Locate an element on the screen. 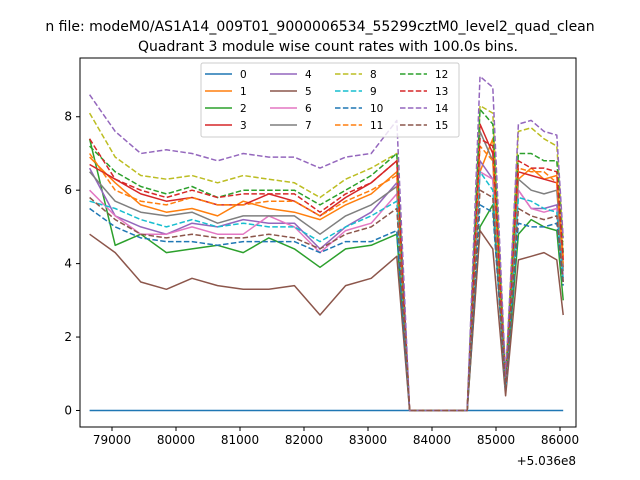  y-axis: 0 2 4 6 8 is located at coordinates (72, 263).